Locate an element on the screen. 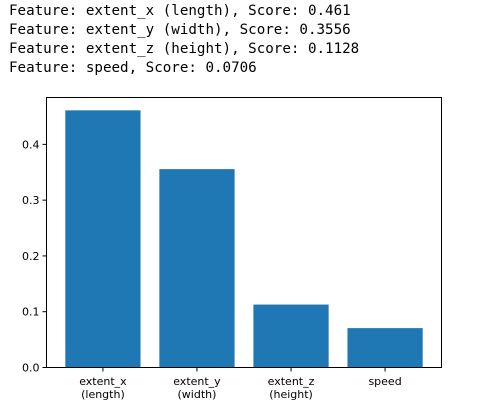 The width and height of the screenshot is (482, 411). x-tick-label-1: extent_y (width) is located at coordinates (197, 388).